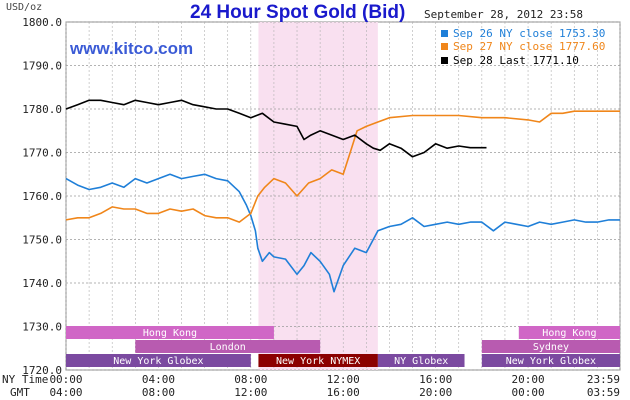 This screenshot has width=630, height=400. What do you see at coordinates (42, 240) in the screenshot?
I see `y-tick-label: 1750.0` at bounding box center [42, 240].